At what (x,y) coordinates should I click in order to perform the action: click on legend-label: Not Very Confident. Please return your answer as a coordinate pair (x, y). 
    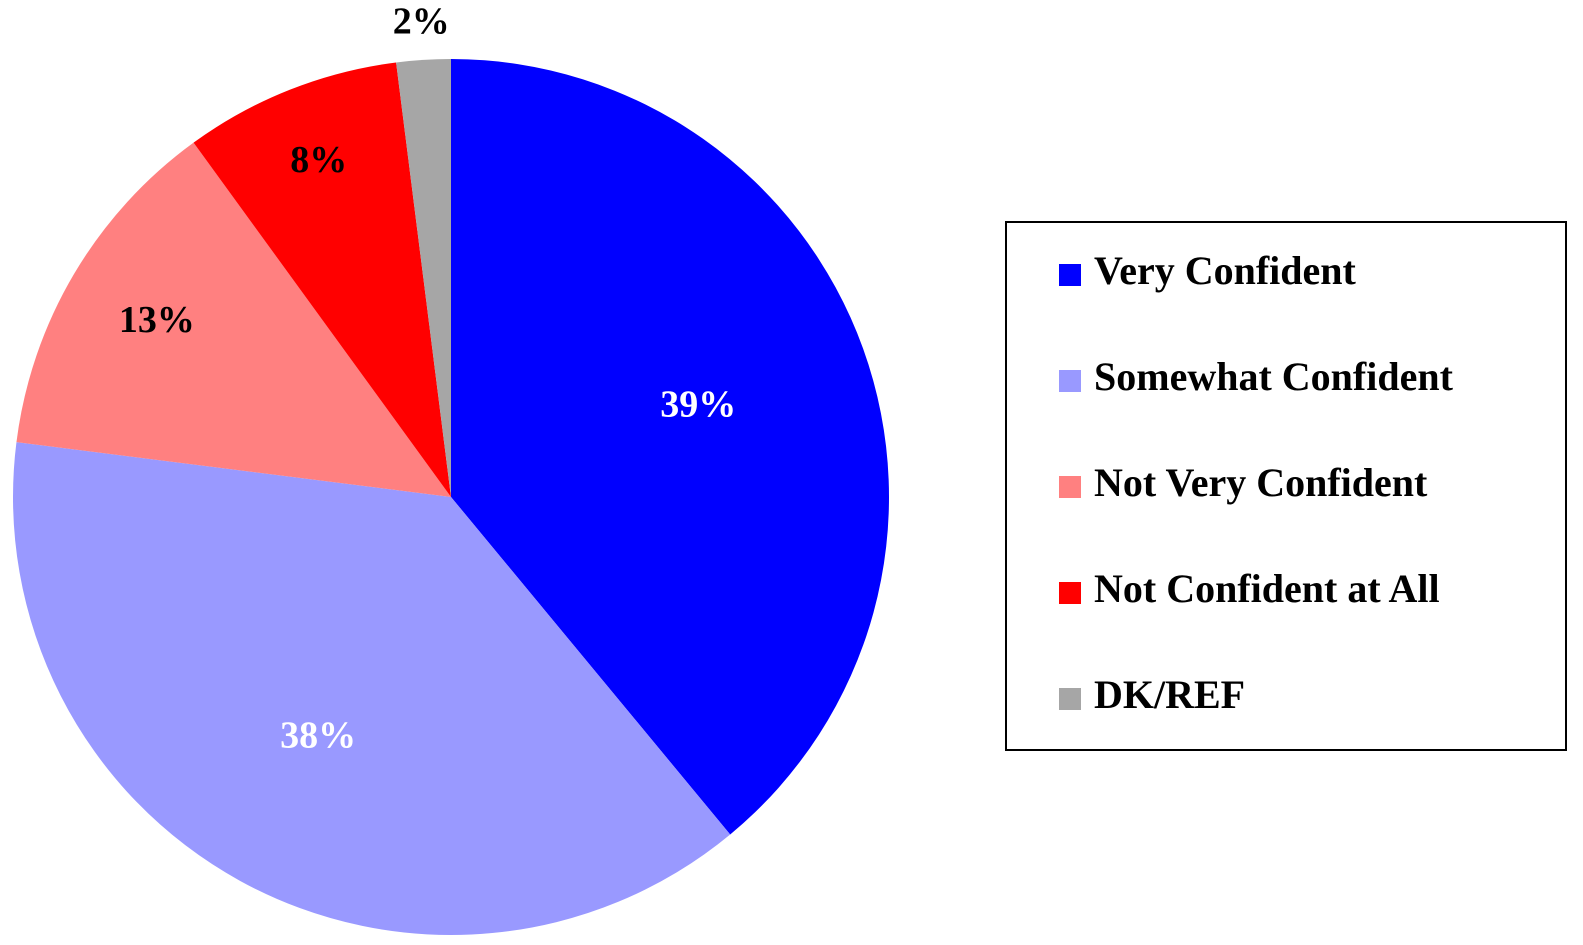
    Looking at the image, I should click on (1261, 482).